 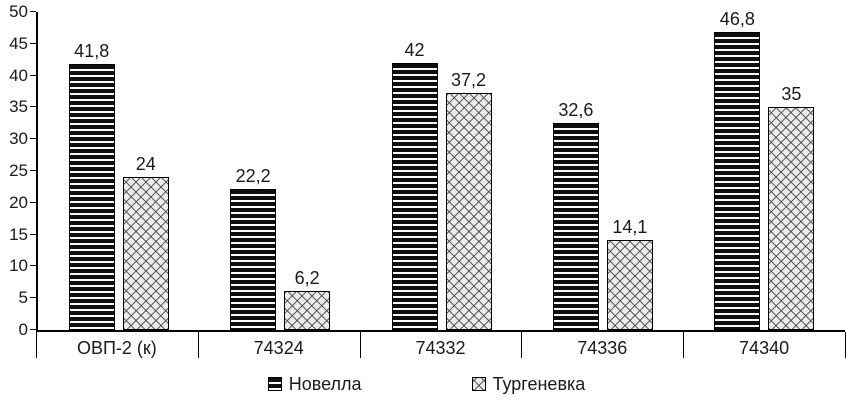 What do you see at coordinates (414, 49) in the screenshot?
I see `bar-value-label: 42` at bounding box center [414, 49].